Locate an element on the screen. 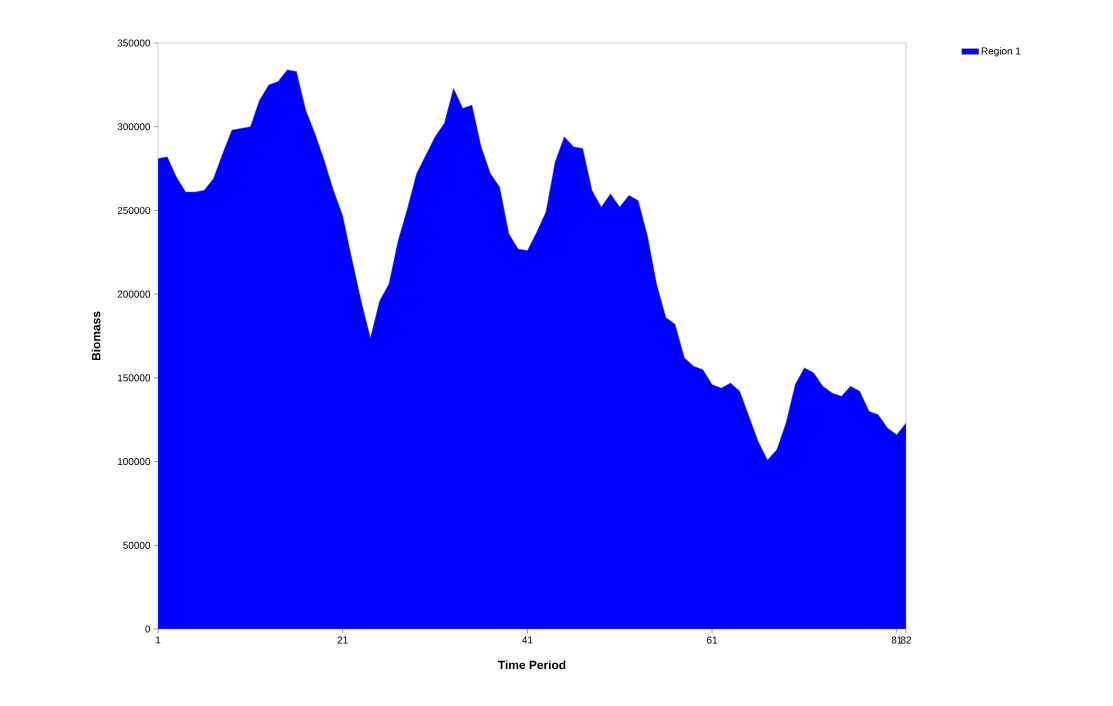 The width and height of the screenshot is (1113, 706). y-axis-title: Biomass is located at coordinates (96, 336).